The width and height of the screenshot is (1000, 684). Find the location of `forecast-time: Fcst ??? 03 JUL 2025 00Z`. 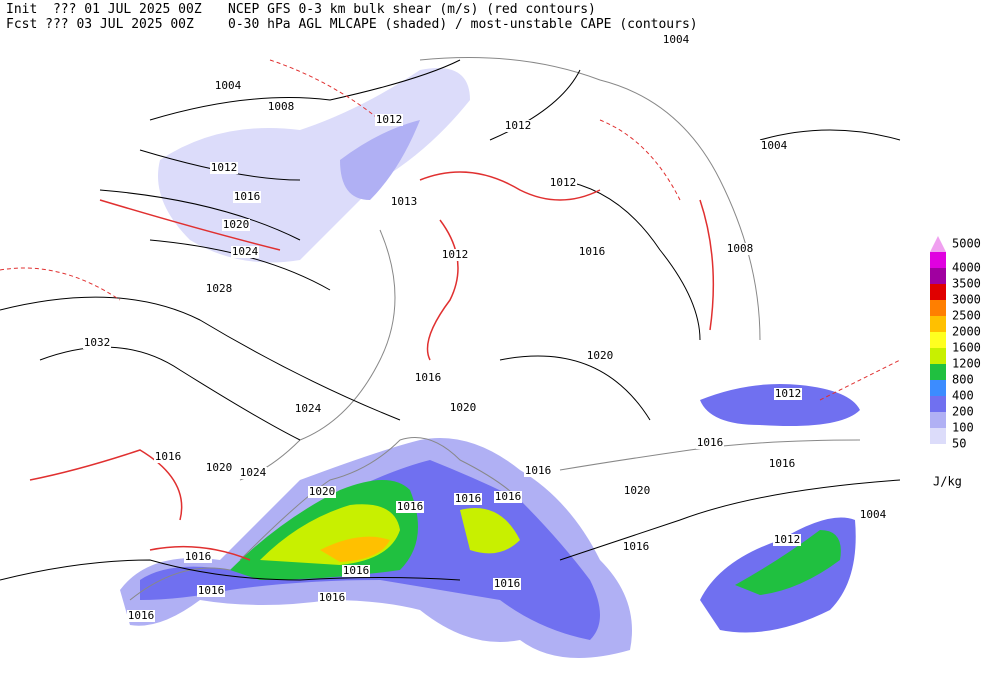

forecast-time: Fcst ??? 03 JUL 2025 00Z is located at coordinates (100, 24).